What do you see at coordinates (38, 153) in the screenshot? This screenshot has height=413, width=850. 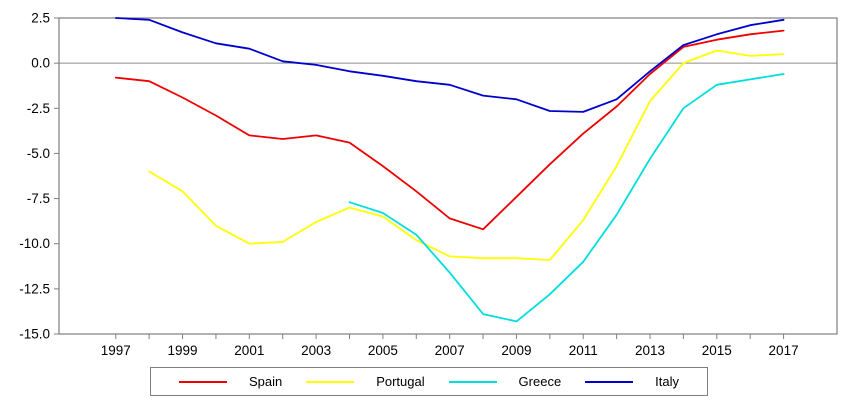 I see `y-tick-label: -5.0` at bounding box center [38, 153].